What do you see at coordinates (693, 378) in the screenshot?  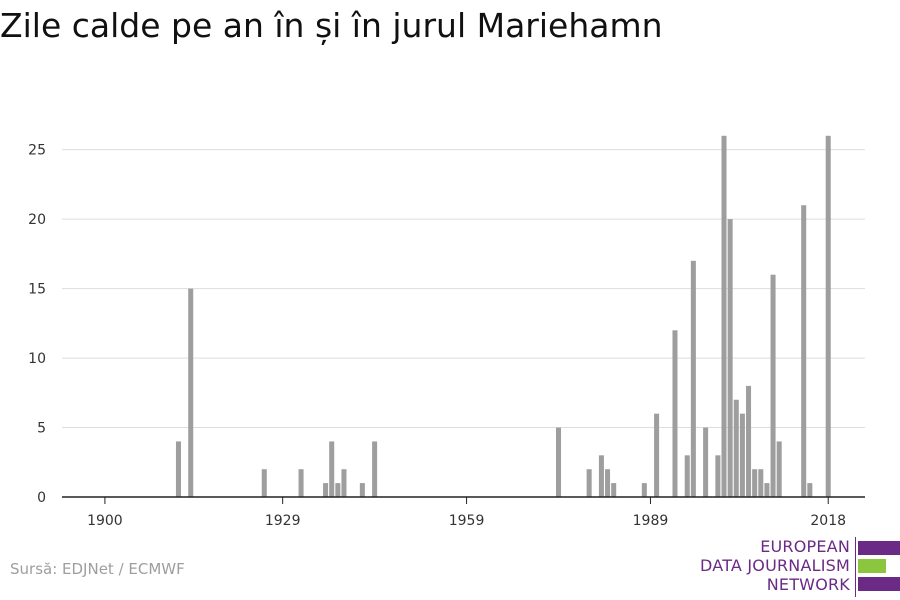 I see `bar-1996` at bounding box center [693, 378].